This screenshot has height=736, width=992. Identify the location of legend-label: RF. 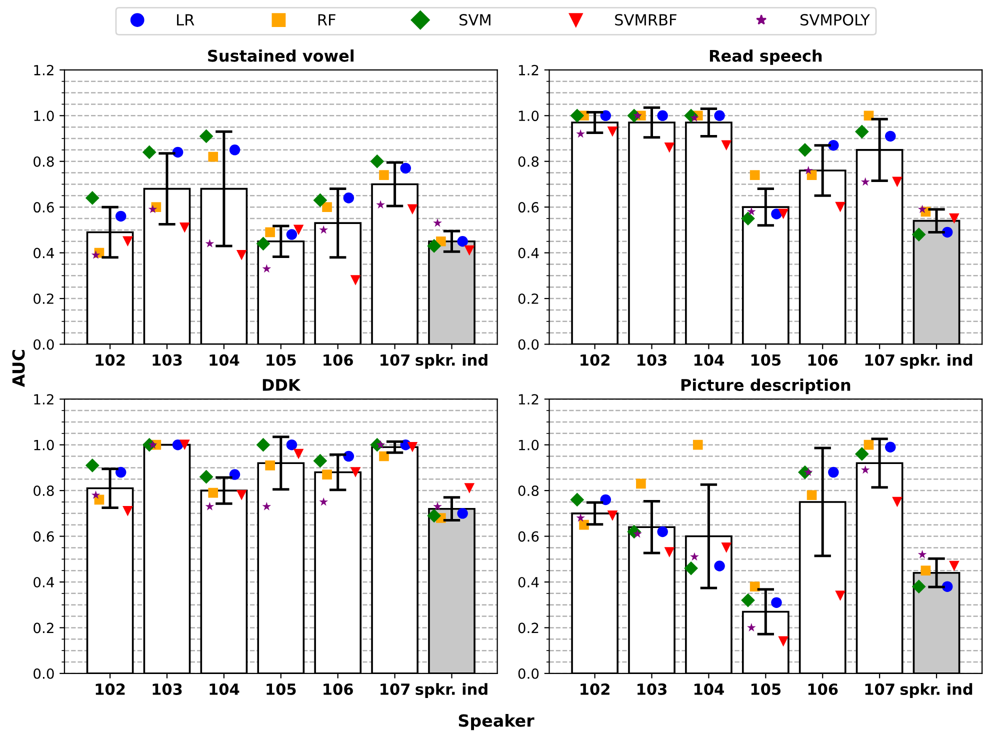
(327, 20).